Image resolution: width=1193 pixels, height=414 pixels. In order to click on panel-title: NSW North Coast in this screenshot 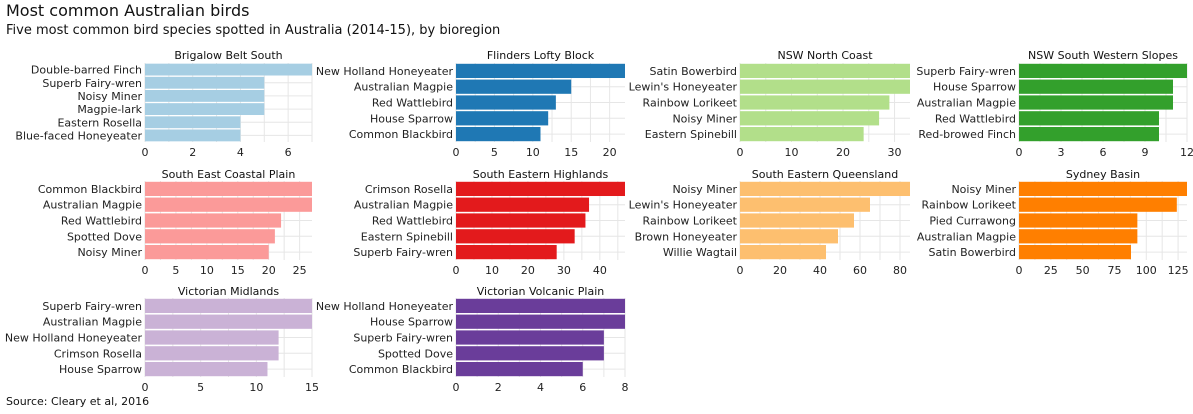, I will do `click(825, 55)`.